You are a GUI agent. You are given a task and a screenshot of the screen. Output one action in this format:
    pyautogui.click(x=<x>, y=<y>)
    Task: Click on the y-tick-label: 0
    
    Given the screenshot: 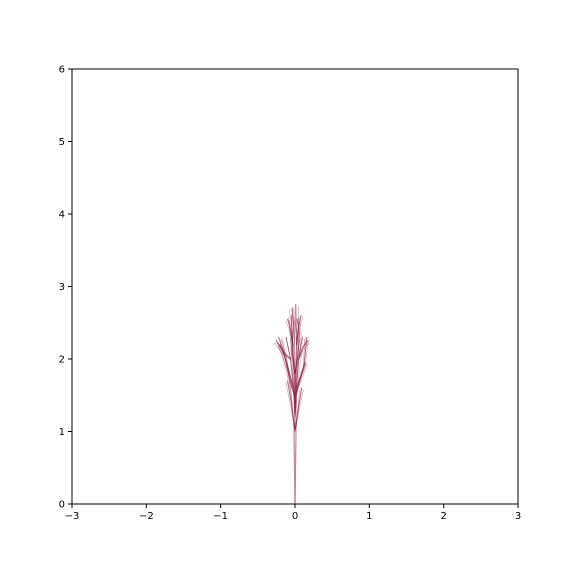 What is the action you would take?
    pyautogui.click(x=62, y=505)
    